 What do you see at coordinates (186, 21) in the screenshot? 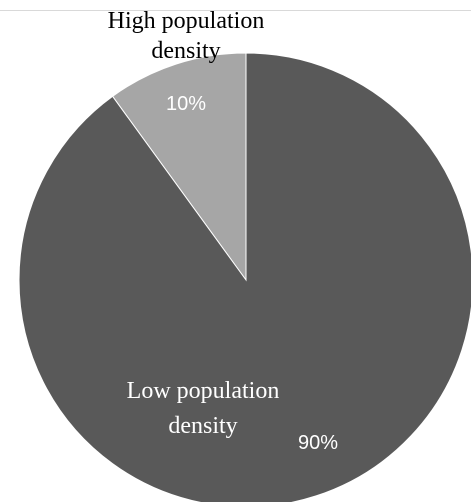
I see `slice-category-label-line: High population` at bounding box center [186, 21].